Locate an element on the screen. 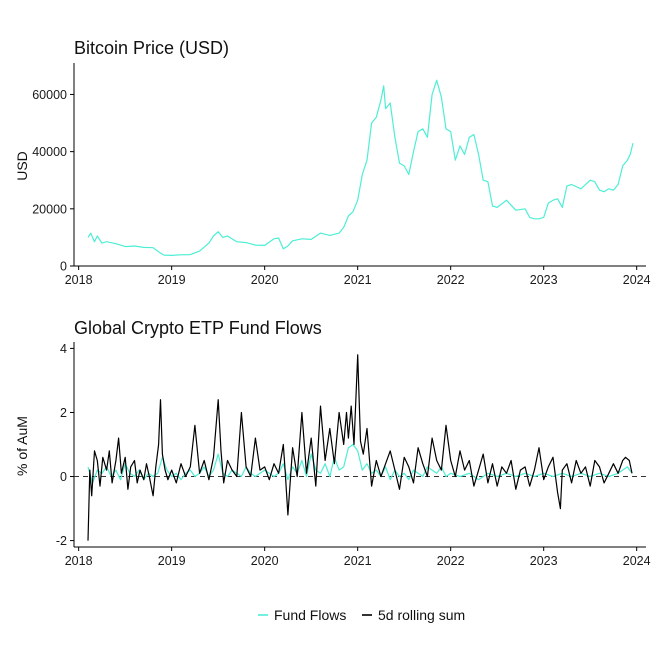  flows-chart-title: Global Crypto ETP Fund Flows is located at coordinates (198, 328).